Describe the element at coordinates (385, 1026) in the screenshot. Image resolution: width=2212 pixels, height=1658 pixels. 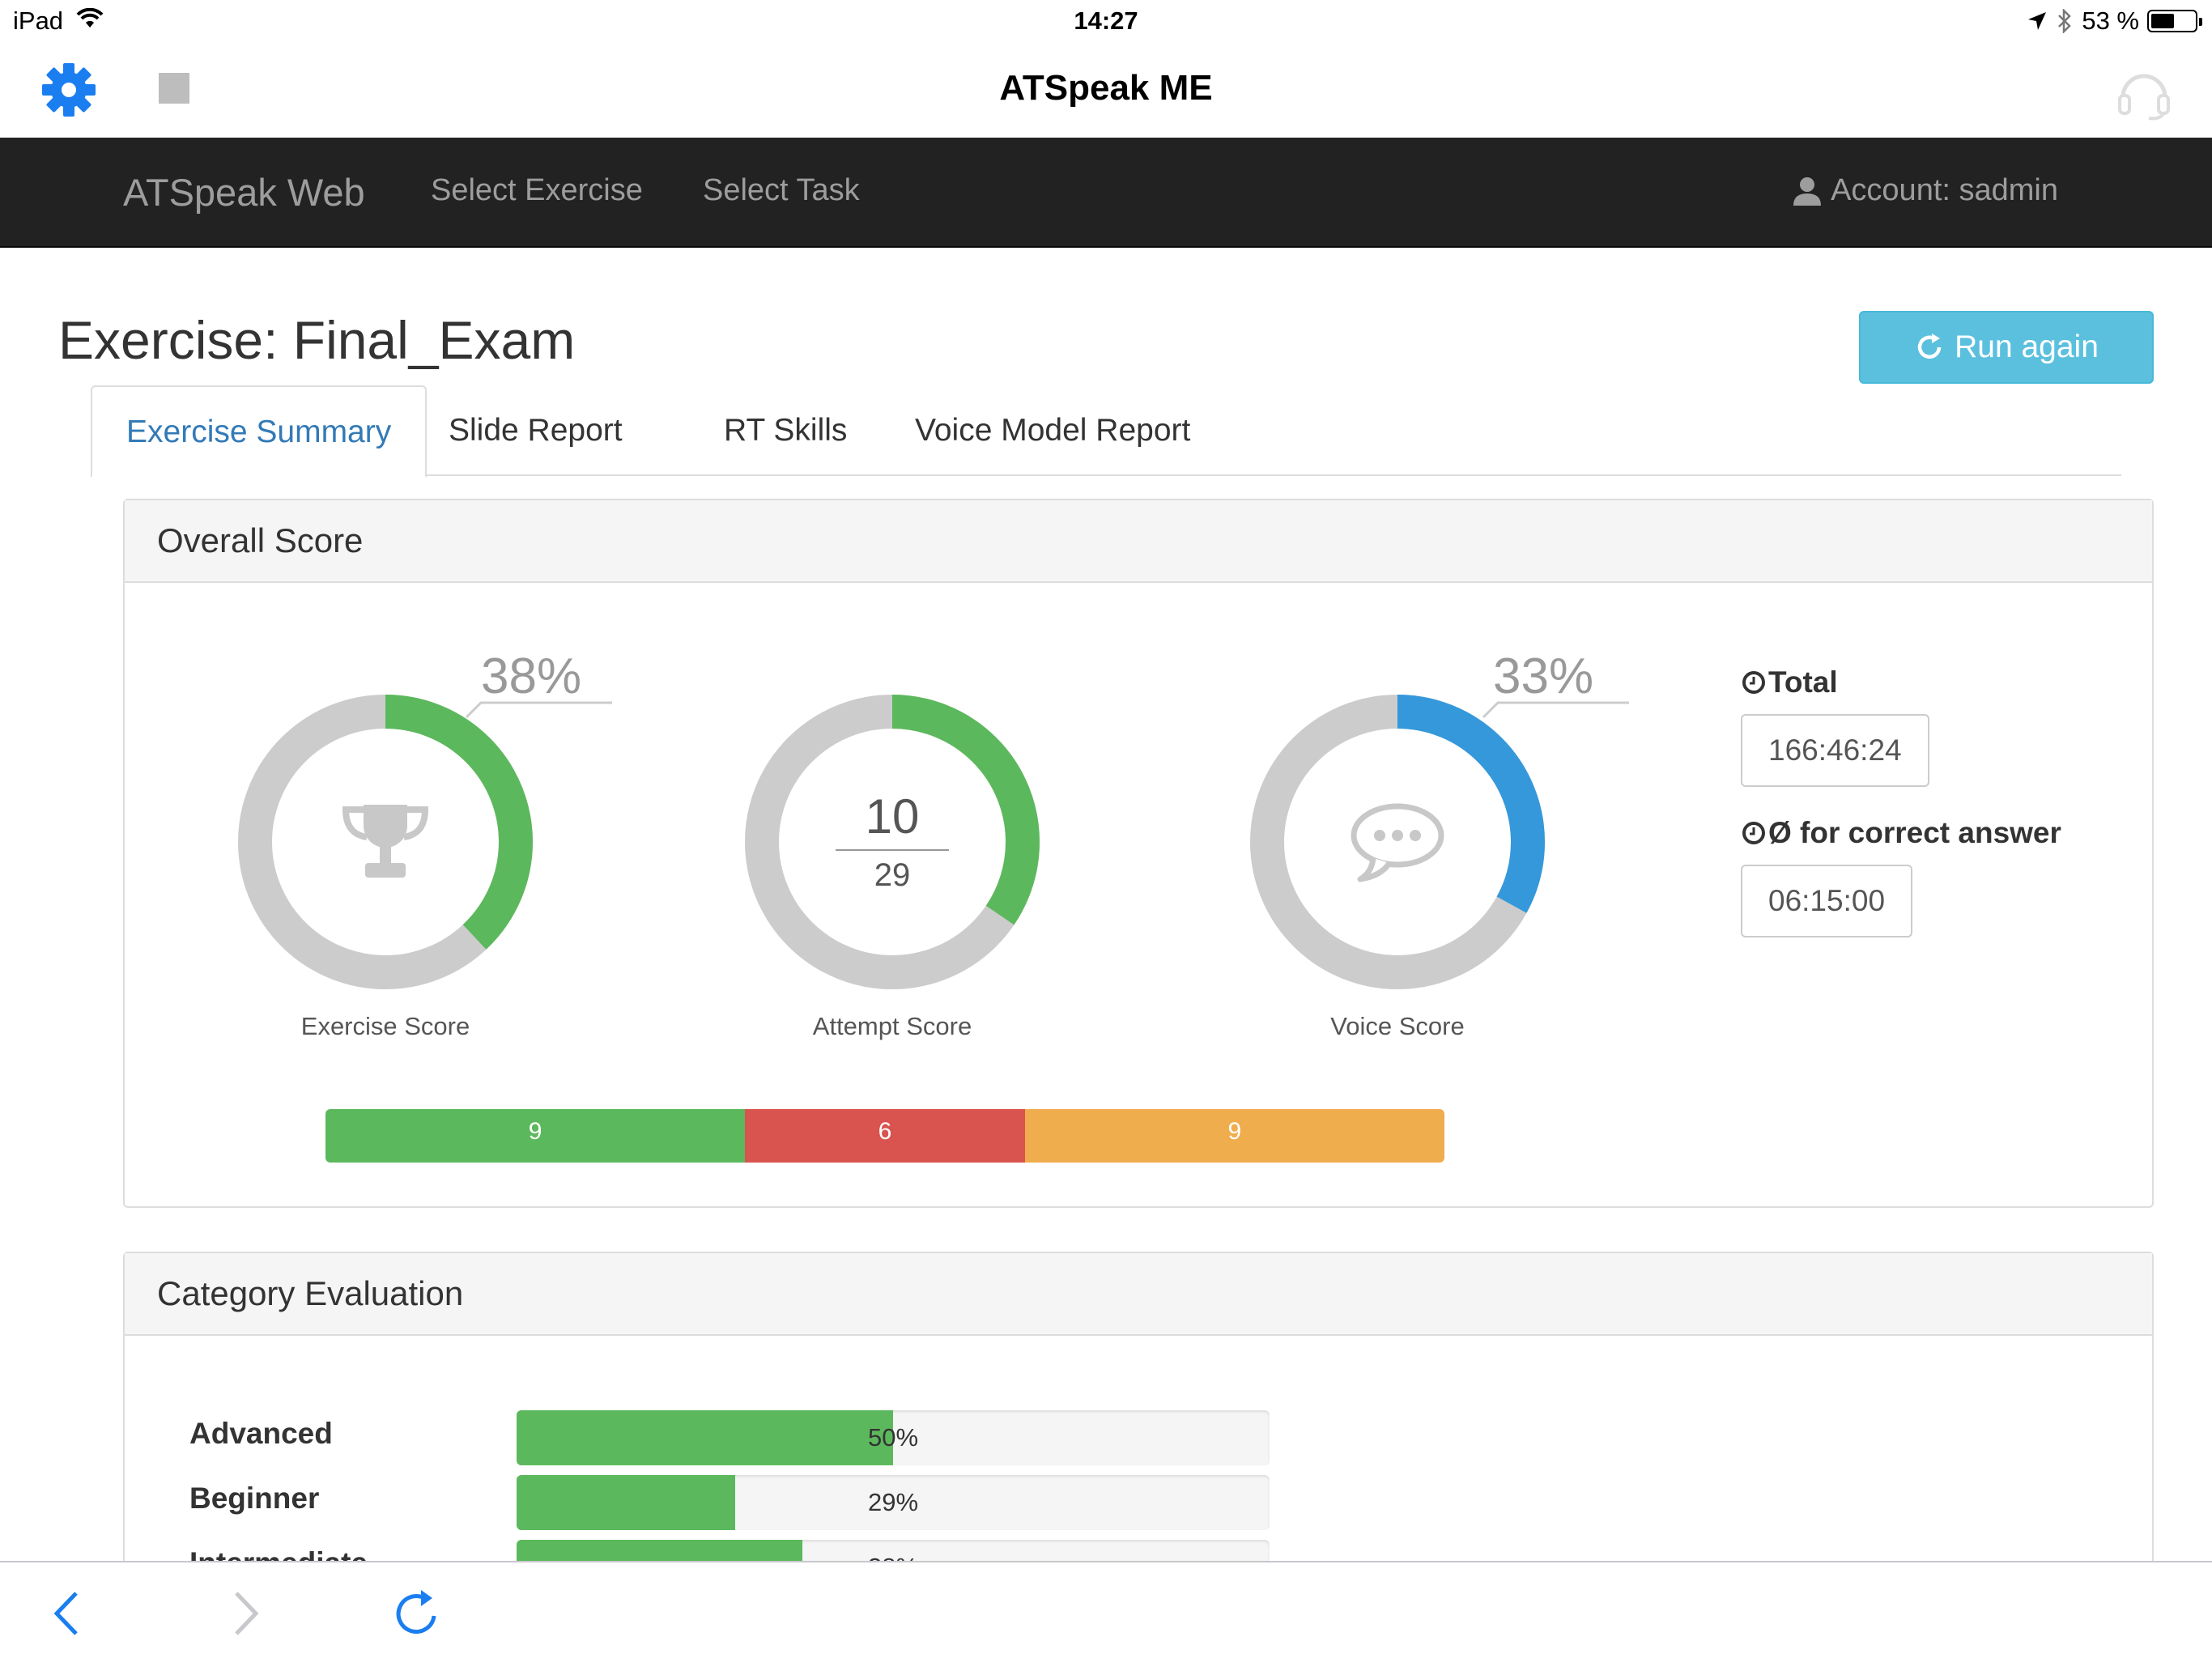
I see `exercise-score-label: Exercise Score` at that location.